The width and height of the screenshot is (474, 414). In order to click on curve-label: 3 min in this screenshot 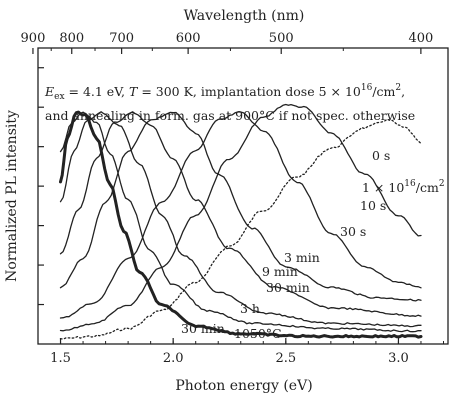, I will do `click(302, 257)`.